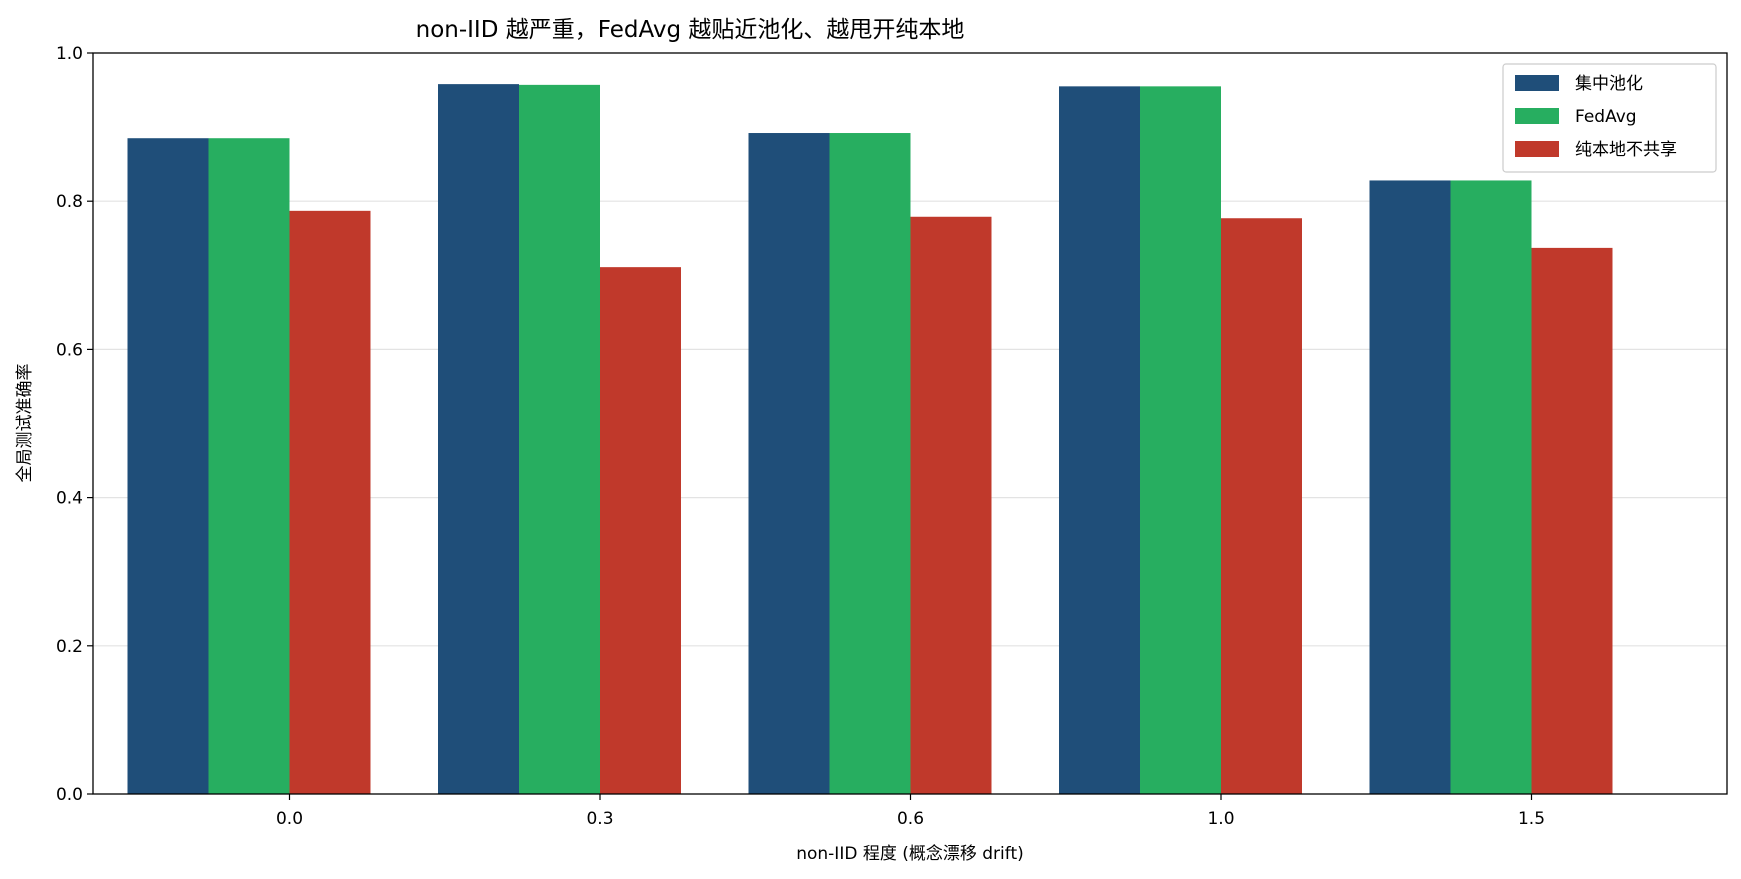 The width and height of the screenshot is (1741, 879). Describe the element at coordinates (25, 423) in the screenshot. I see `y-axis-label: 全局测试准确率` at that location.